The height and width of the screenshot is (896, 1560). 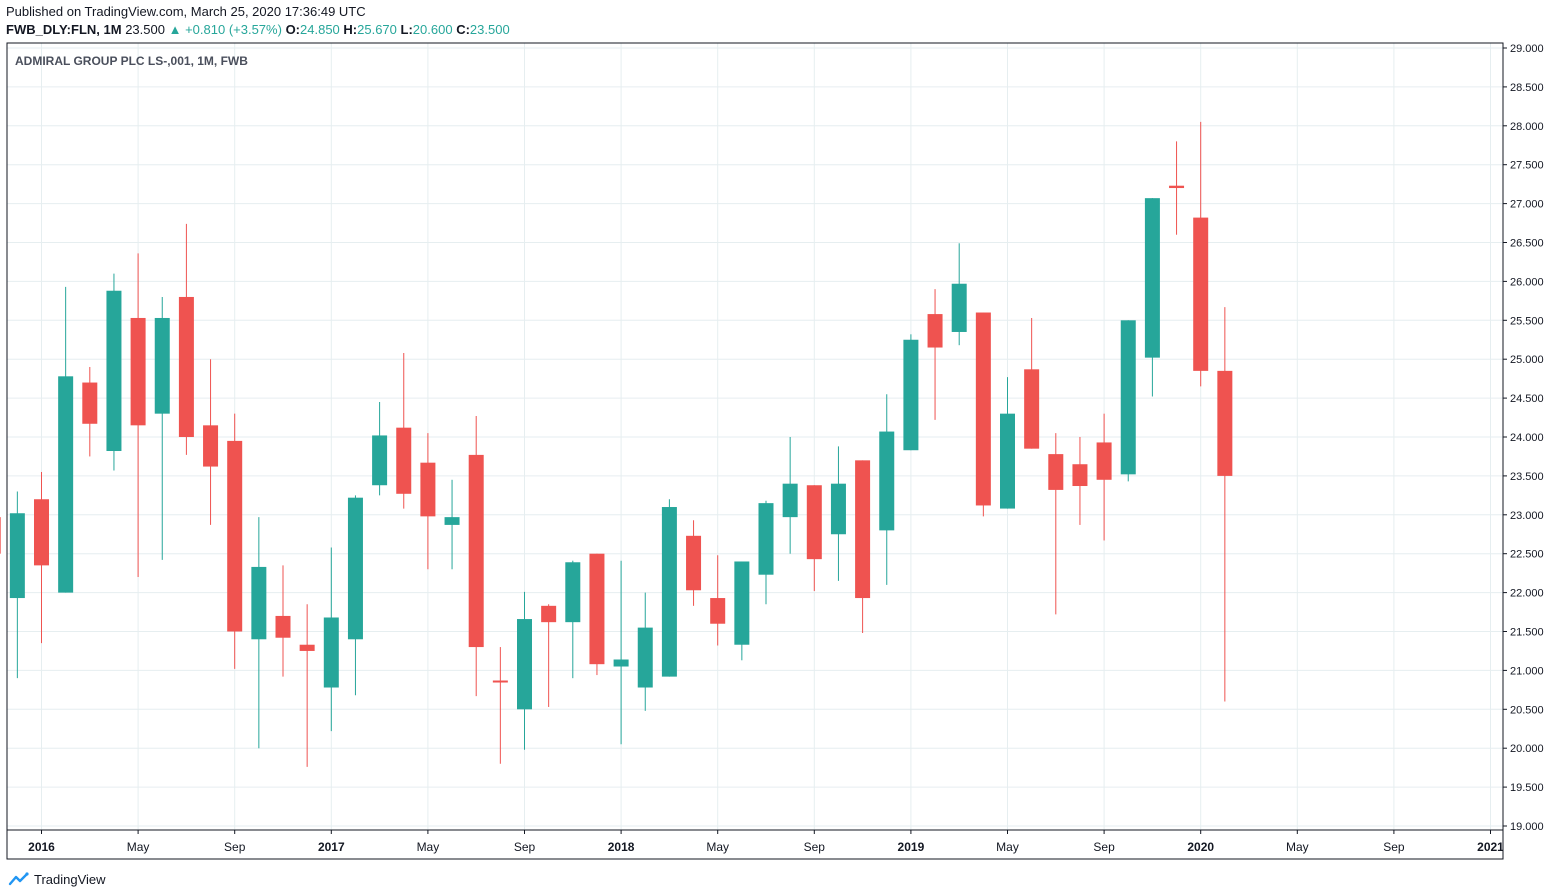 What do you see at coordinates (911, 847) in the screenshot?
I see `x-tick-label: 2019` at bounding box center [911, 847].